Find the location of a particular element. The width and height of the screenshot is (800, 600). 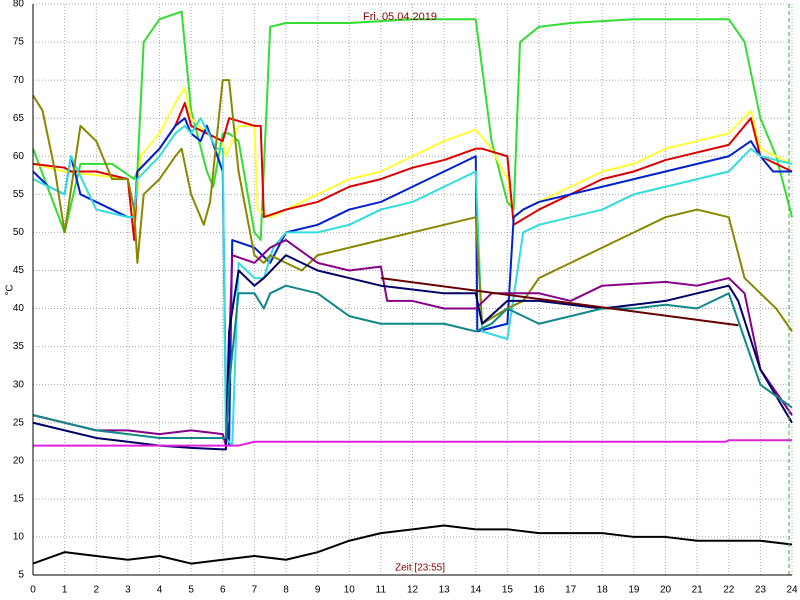

x-tick-label: 14 is located at coordinates (476, 590).